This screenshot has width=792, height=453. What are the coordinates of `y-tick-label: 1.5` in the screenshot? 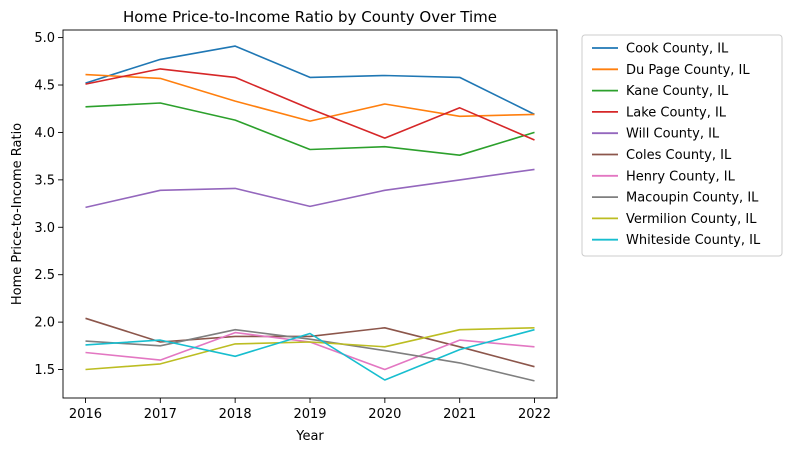 It's located at (44, 370).